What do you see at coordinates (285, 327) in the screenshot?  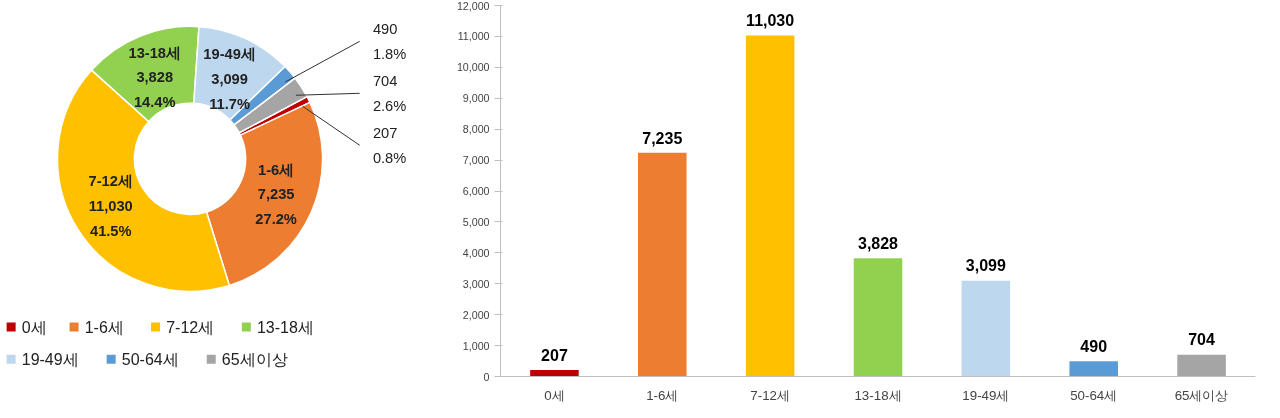 I see `legend-label: 13-18세` at bounding box center [285, 327].